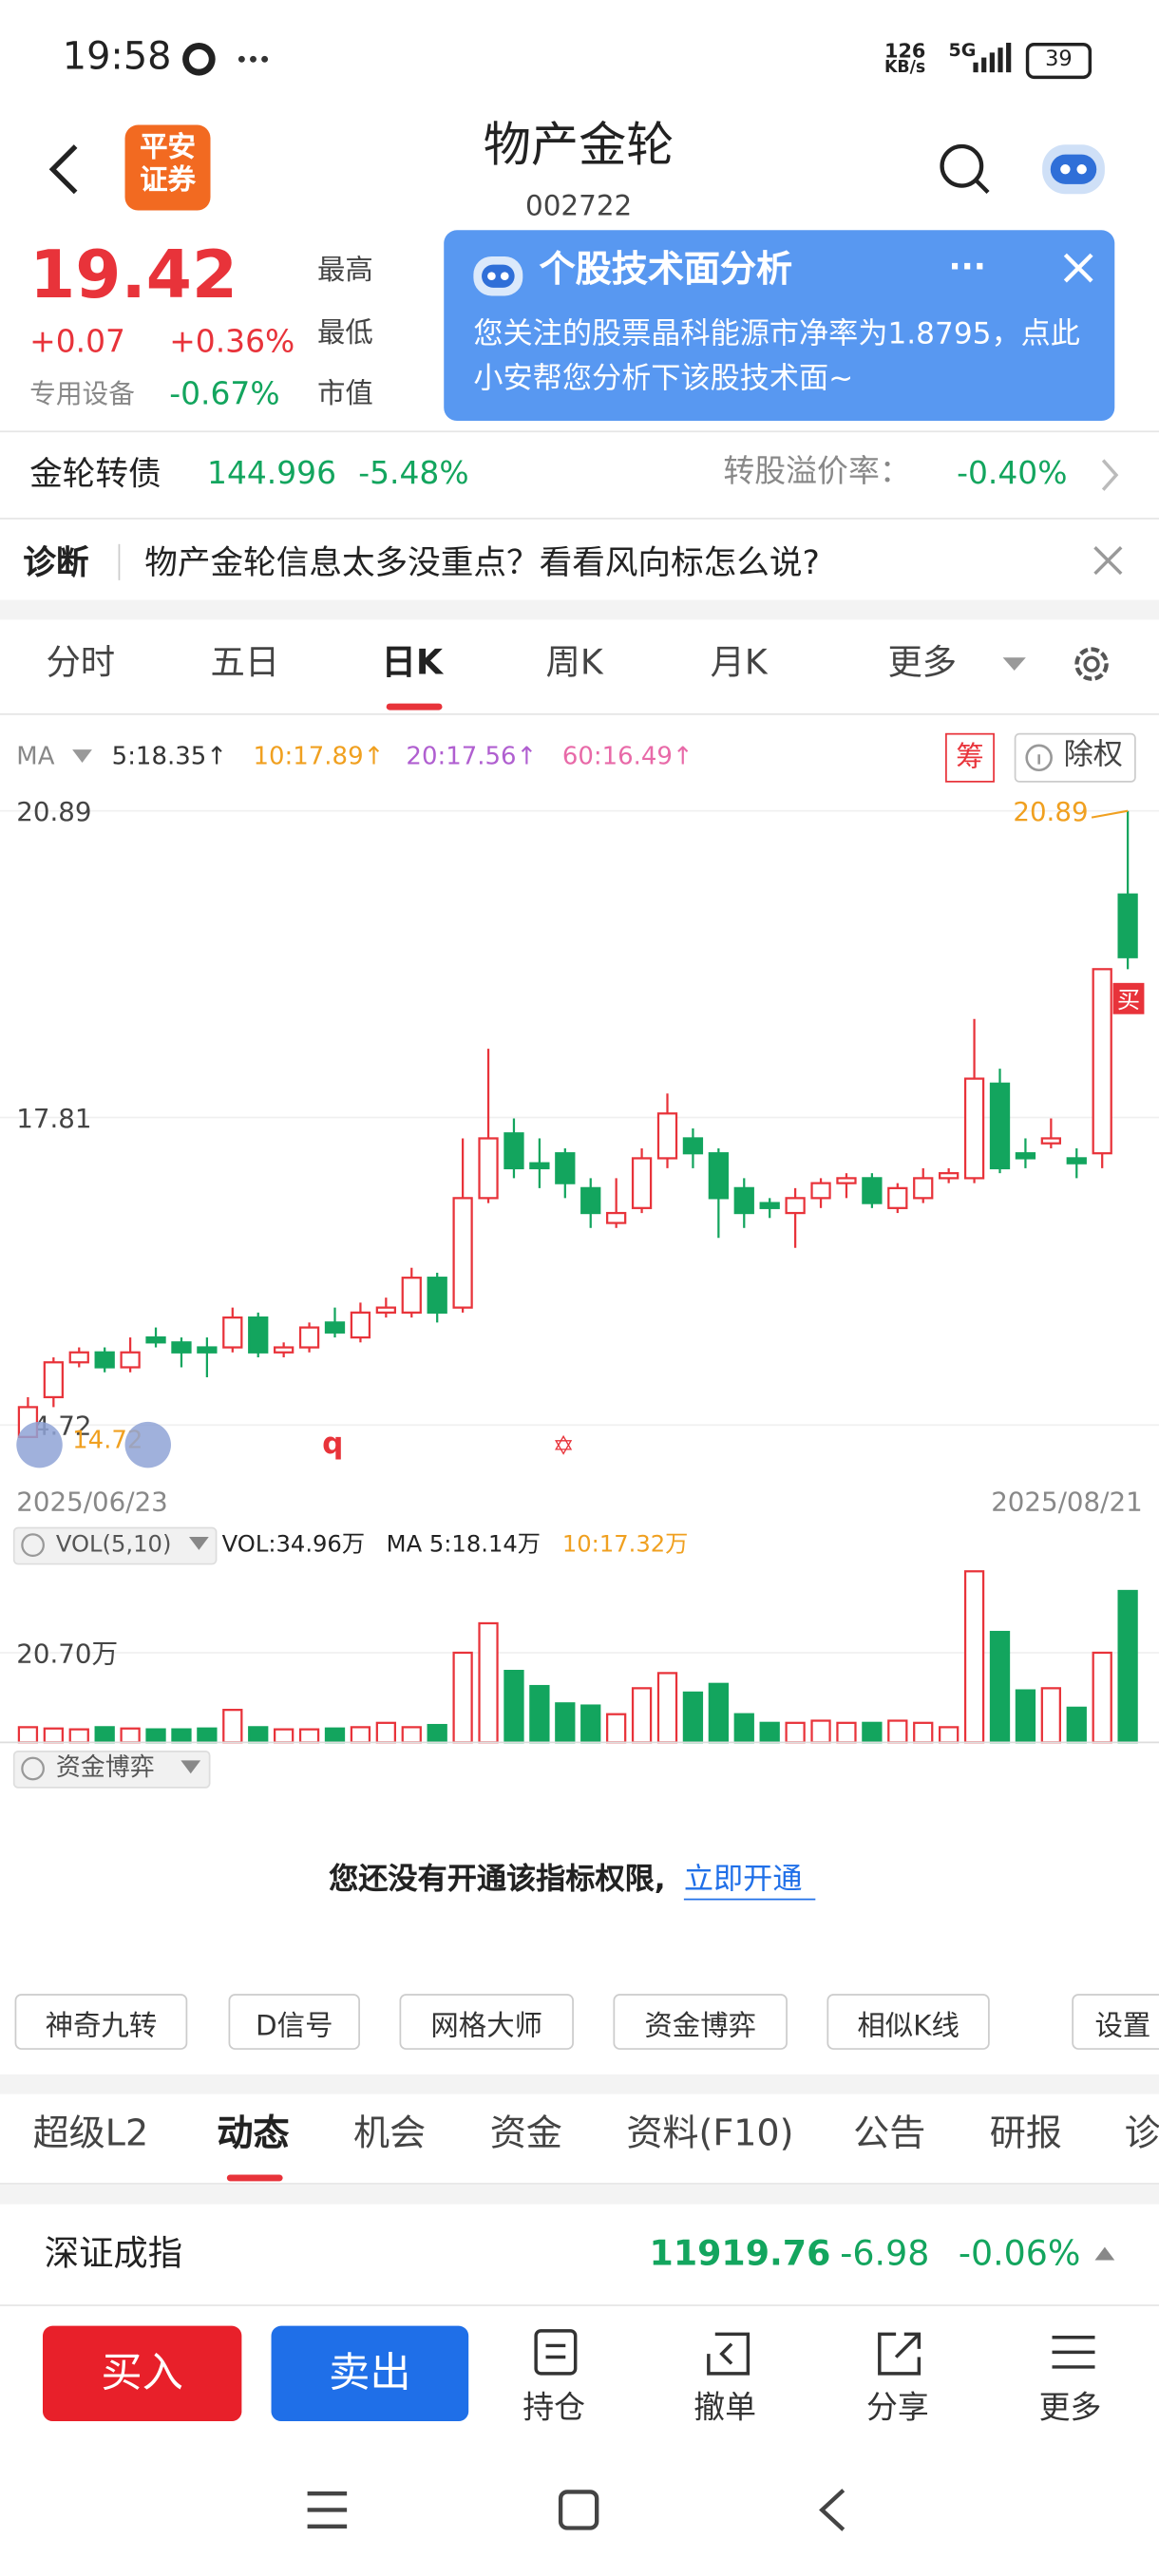 Image resolution: width=1159 pixels, height=2576 pixels. What do you see at coordinates (965, 170) in the screenshot?
I see `search-button` at bounding box center [965, 170].